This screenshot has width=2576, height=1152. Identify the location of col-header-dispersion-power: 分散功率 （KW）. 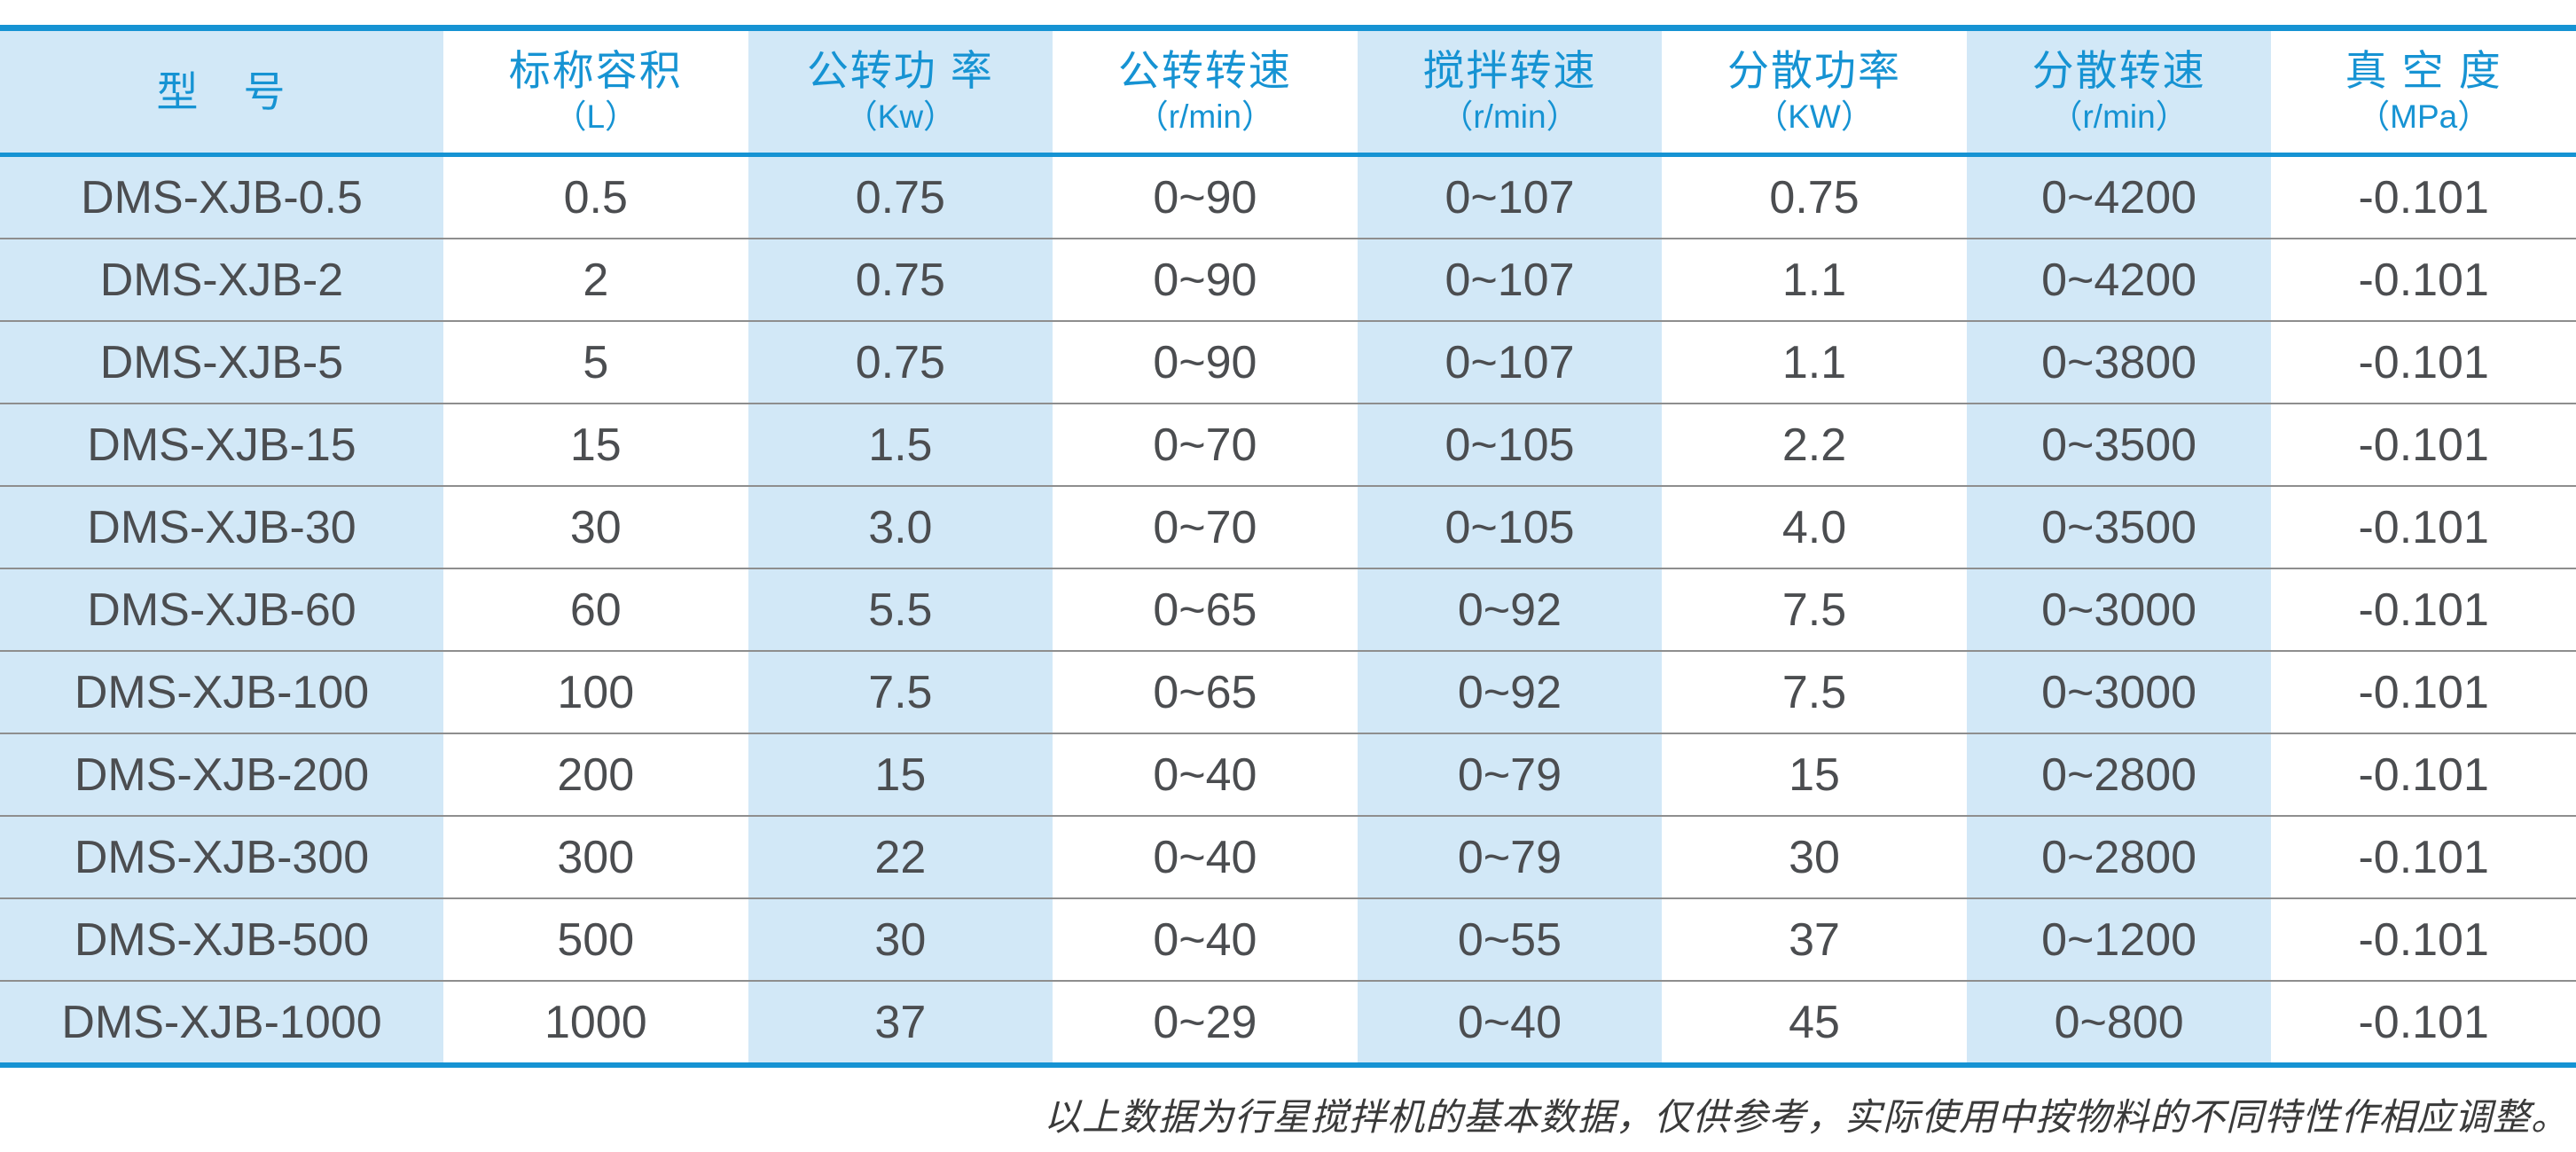
(1814, 92).